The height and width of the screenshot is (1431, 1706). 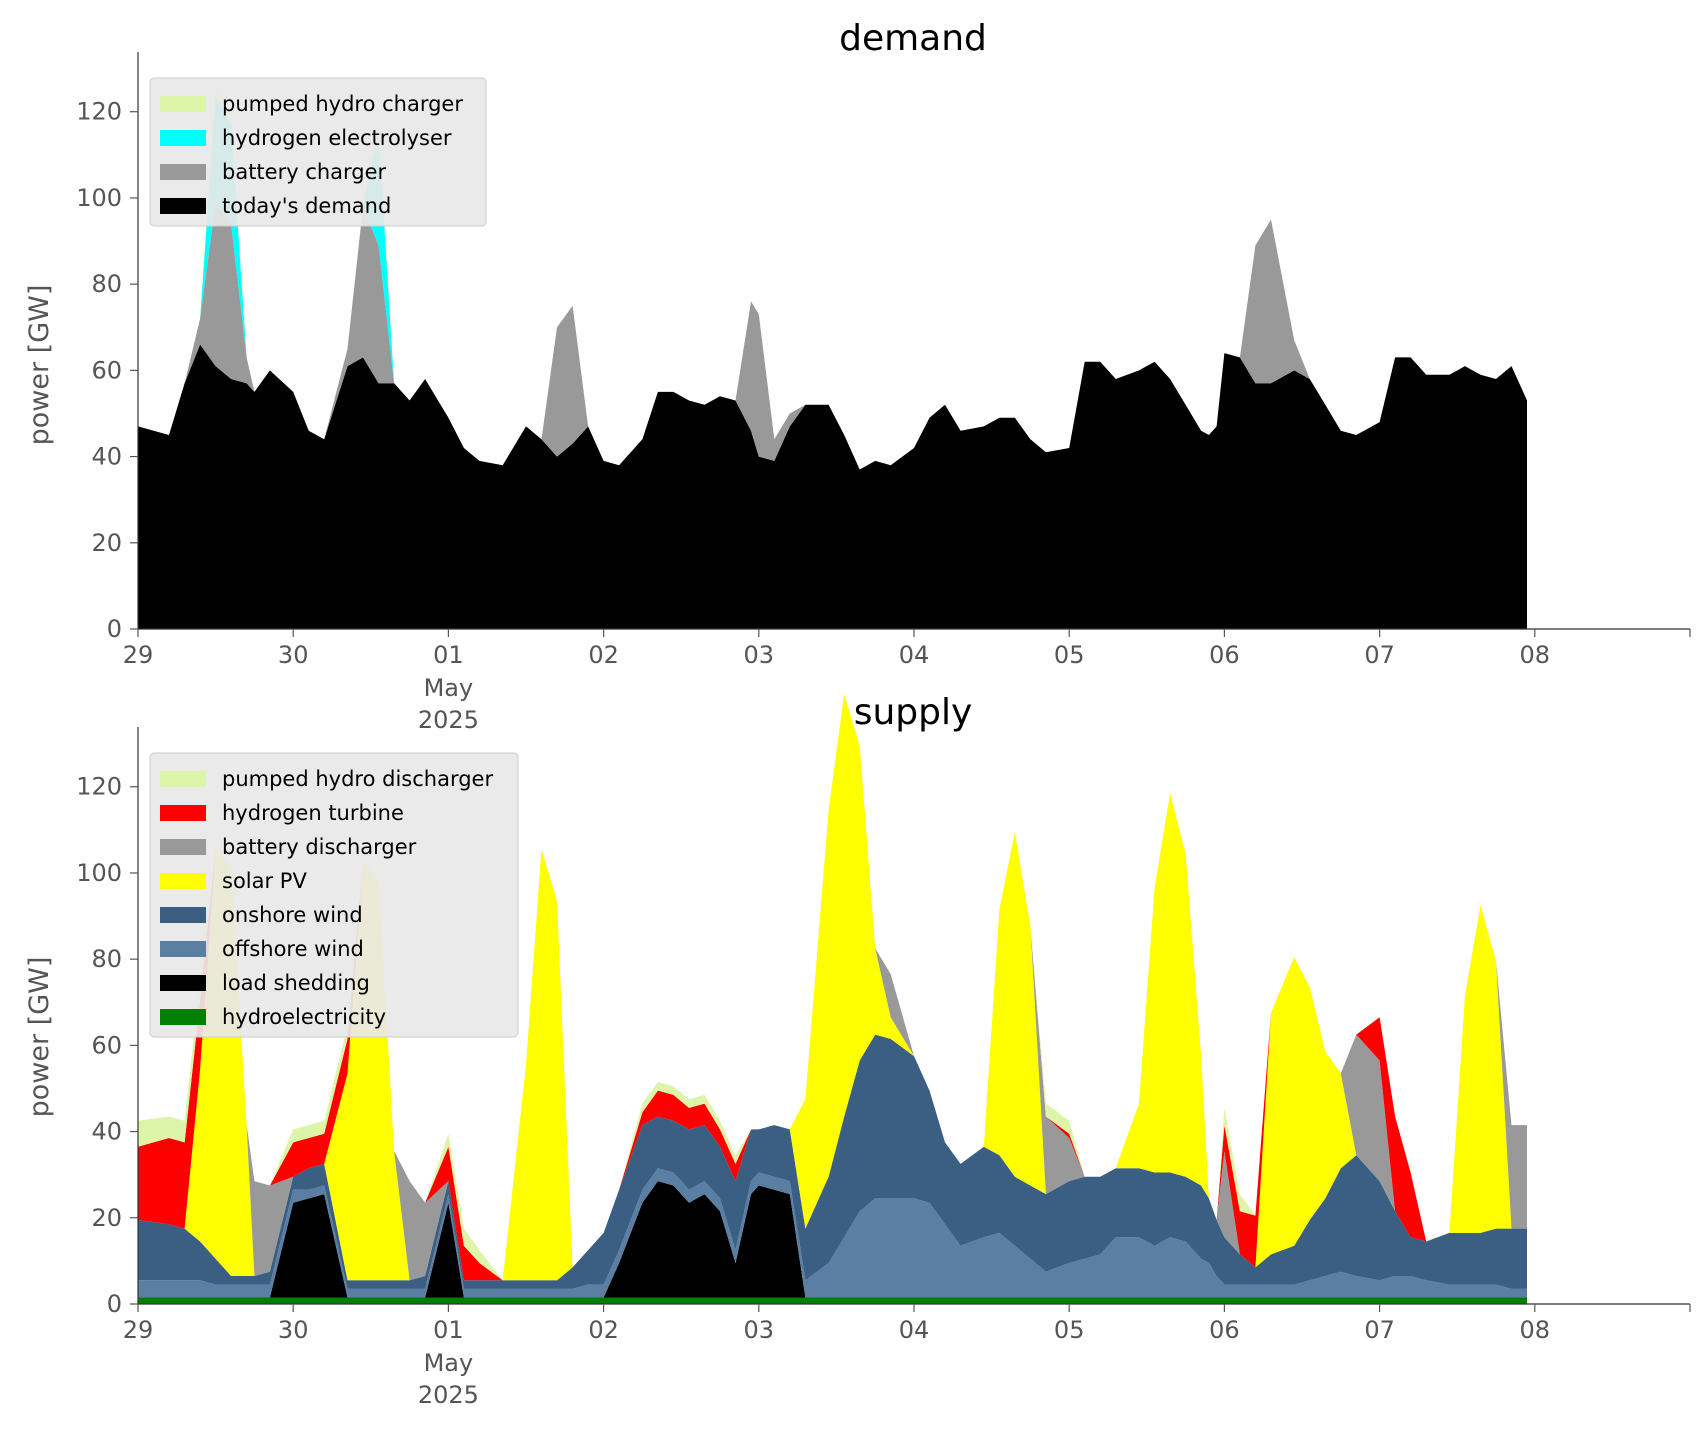 I want to click on area-hydroelectricity, so click(x=832, y=1300).